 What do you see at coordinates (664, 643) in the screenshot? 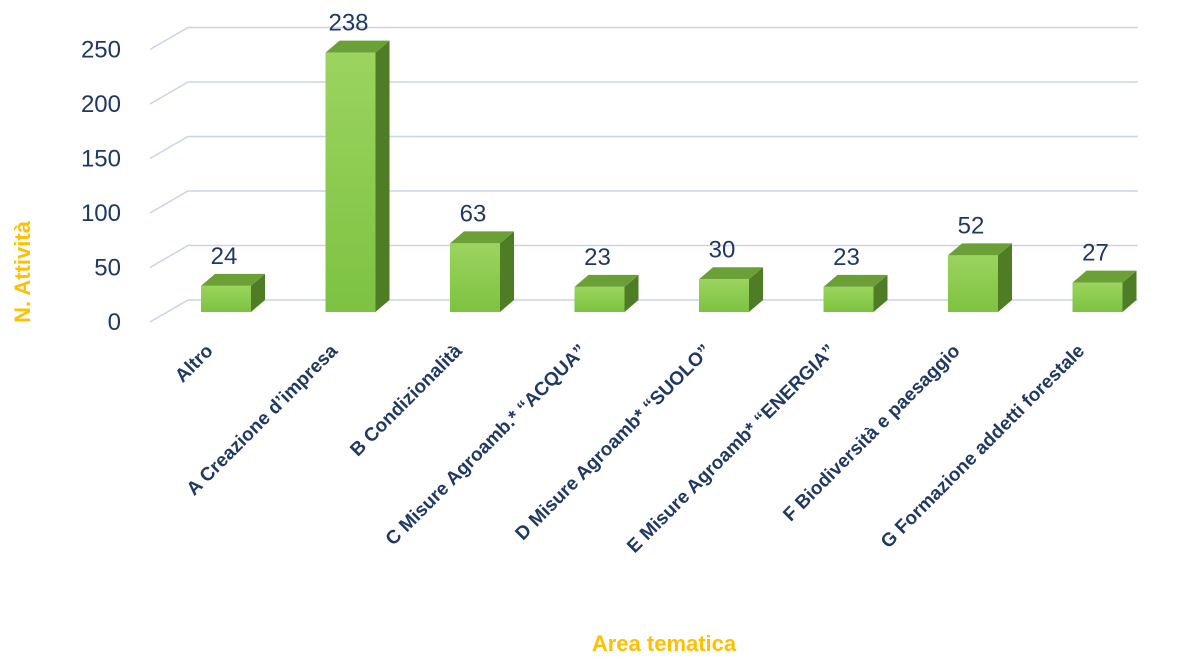
I see `x-axis-title: Area tematica` at bounding box center [664, 643].